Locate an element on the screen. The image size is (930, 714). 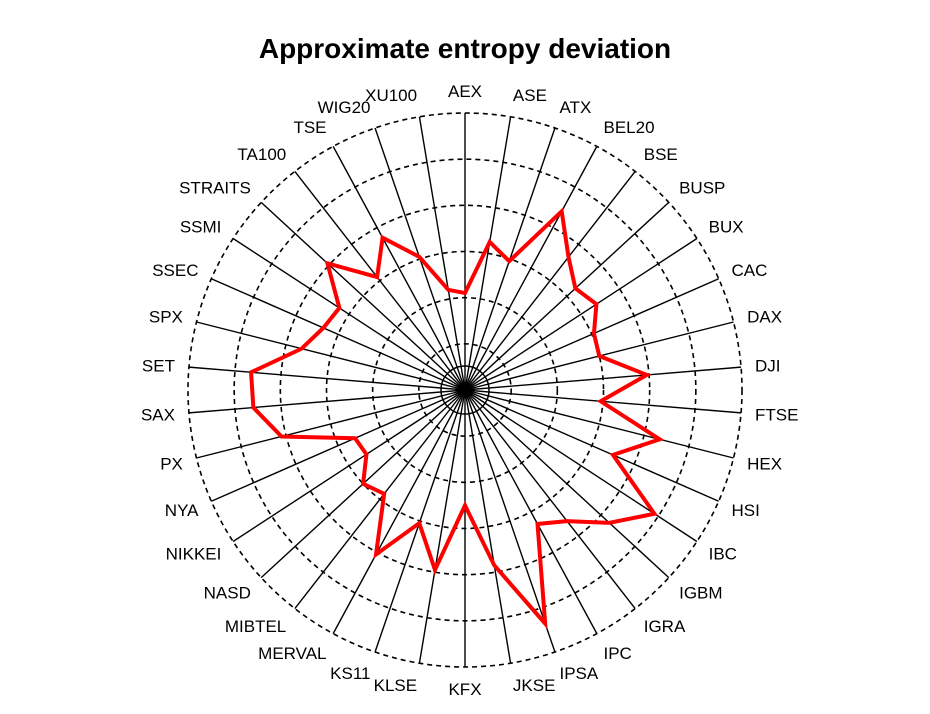
spoke-ipc is located at coordinates (531, 511).